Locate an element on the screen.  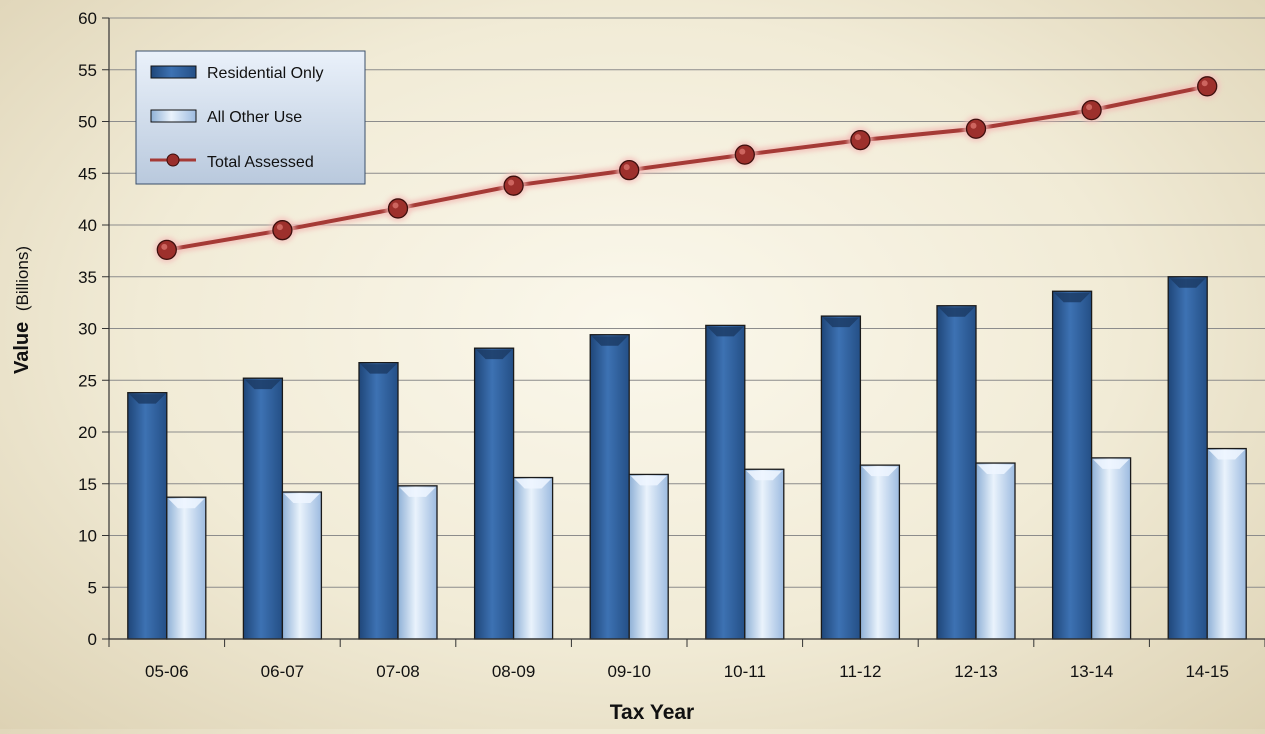
legend-label-total: Total Assessed is located at coordinates (260, 162).